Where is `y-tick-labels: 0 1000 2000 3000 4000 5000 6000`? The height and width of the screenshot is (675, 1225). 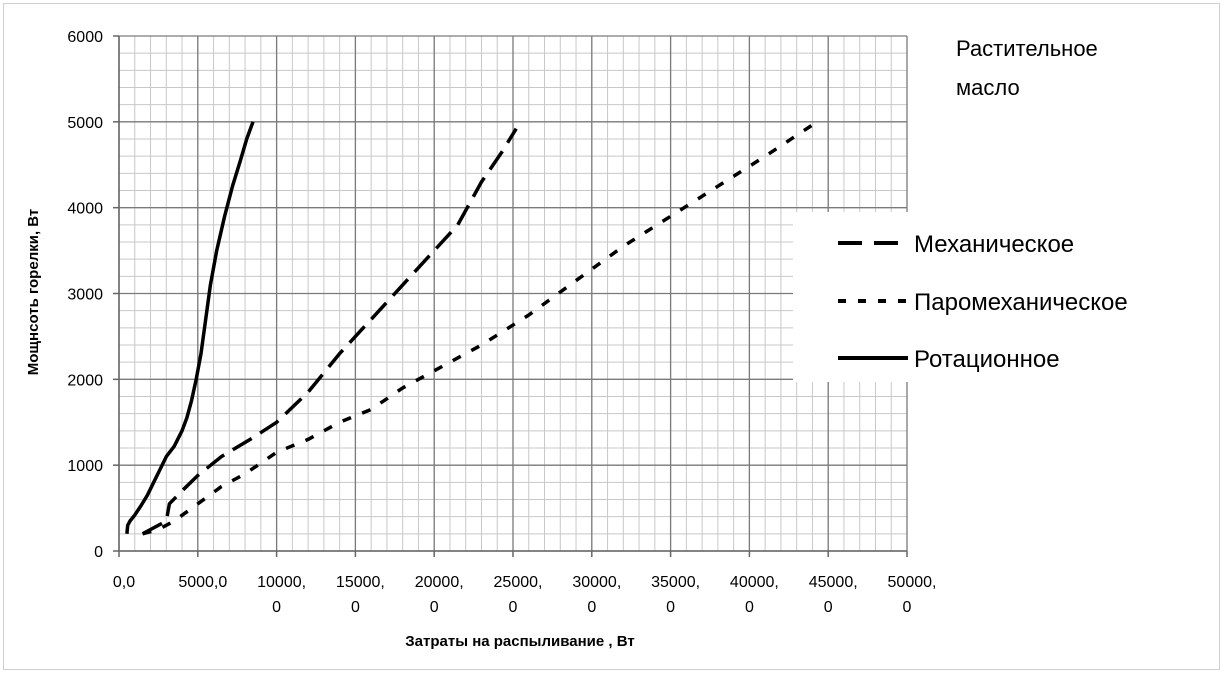 y-tick-labels: 0 1000 2000 3000 4000 5000 6000 is located at coordinates (85, 295).